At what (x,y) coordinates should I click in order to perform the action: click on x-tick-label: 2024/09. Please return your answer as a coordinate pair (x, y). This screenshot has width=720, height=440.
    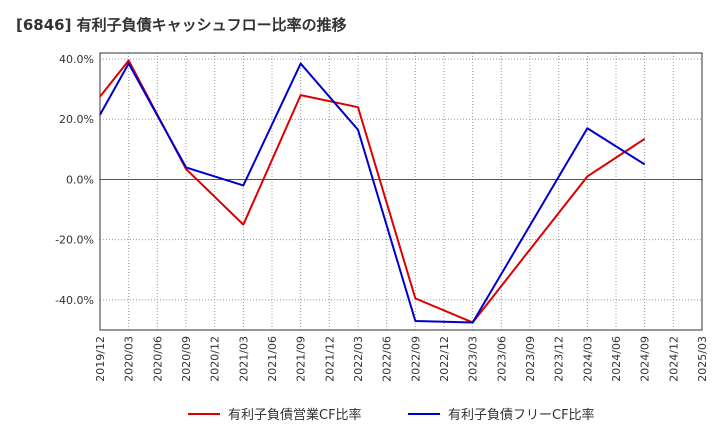
    Looking at the image, I should click on (645, 359).